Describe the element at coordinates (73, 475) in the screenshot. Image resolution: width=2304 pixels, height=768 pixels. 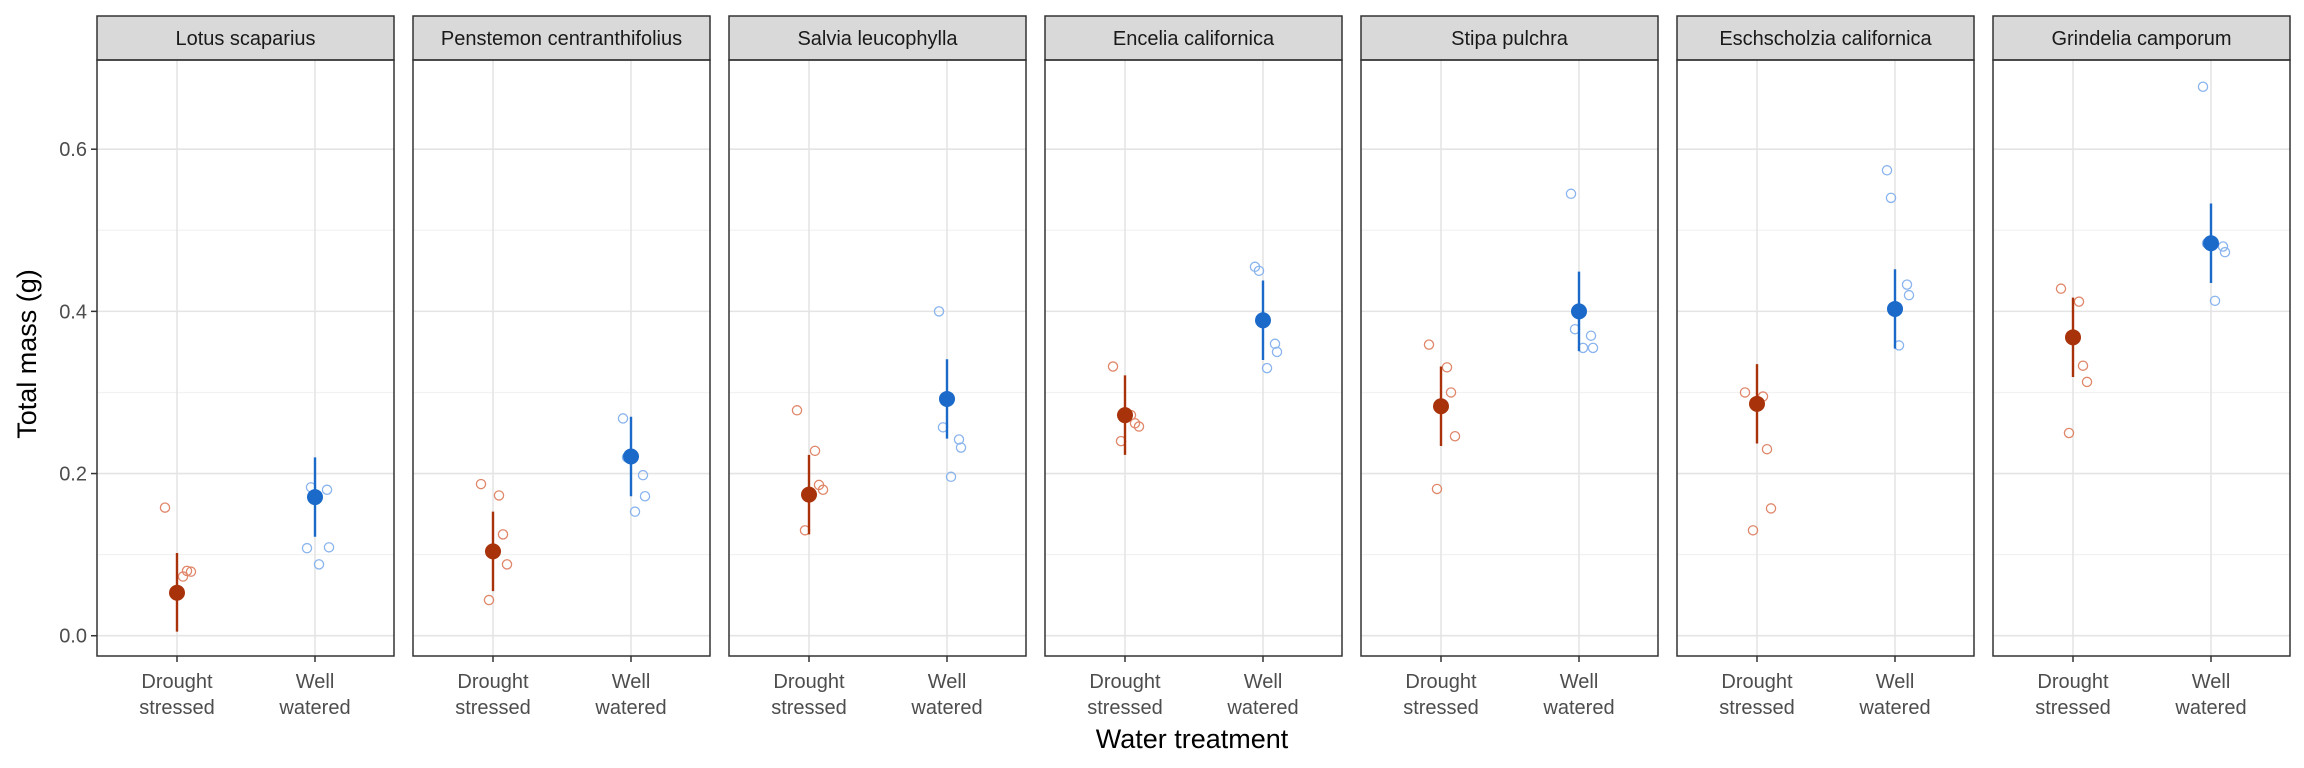
I see `y-tick-label: 0.2` at that location.